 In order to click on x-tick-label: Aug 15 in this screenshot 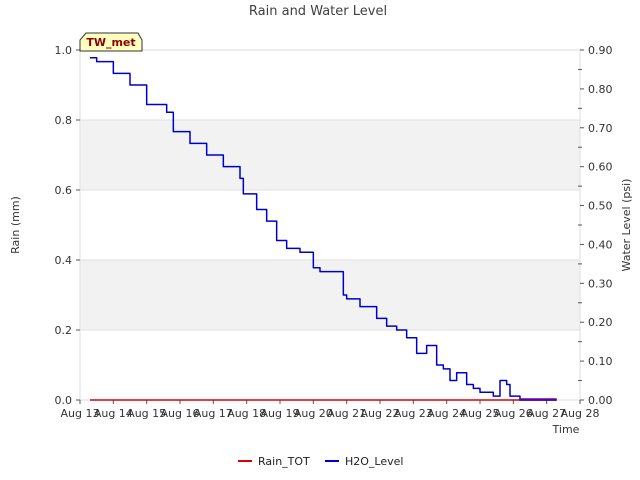, I will do `click(146, 413)`.